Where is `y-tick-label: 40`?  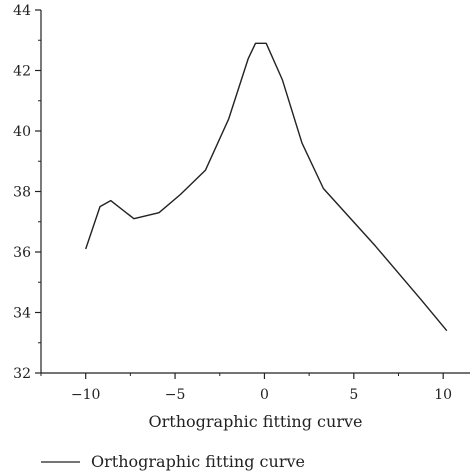 y-tick-label: 40 is located at coordinates (22, 132).